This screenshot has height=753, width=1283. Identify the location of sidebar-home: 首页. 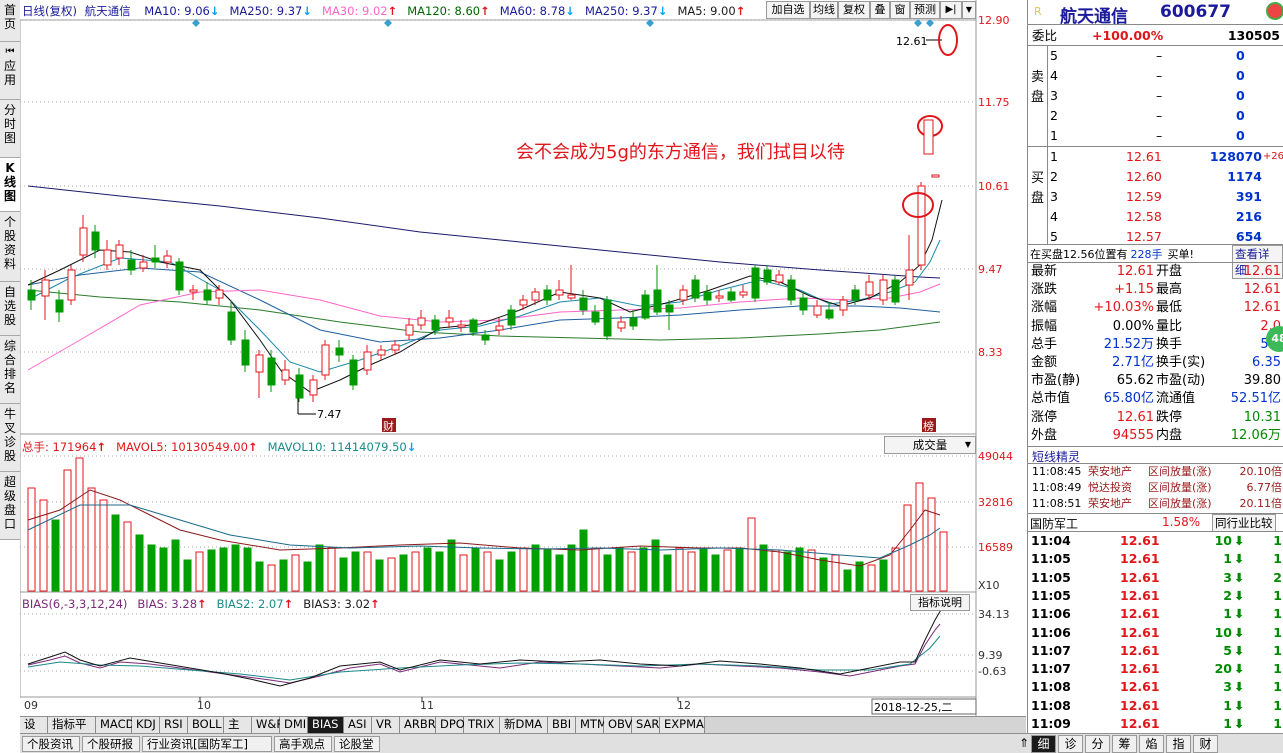
(10, 21).